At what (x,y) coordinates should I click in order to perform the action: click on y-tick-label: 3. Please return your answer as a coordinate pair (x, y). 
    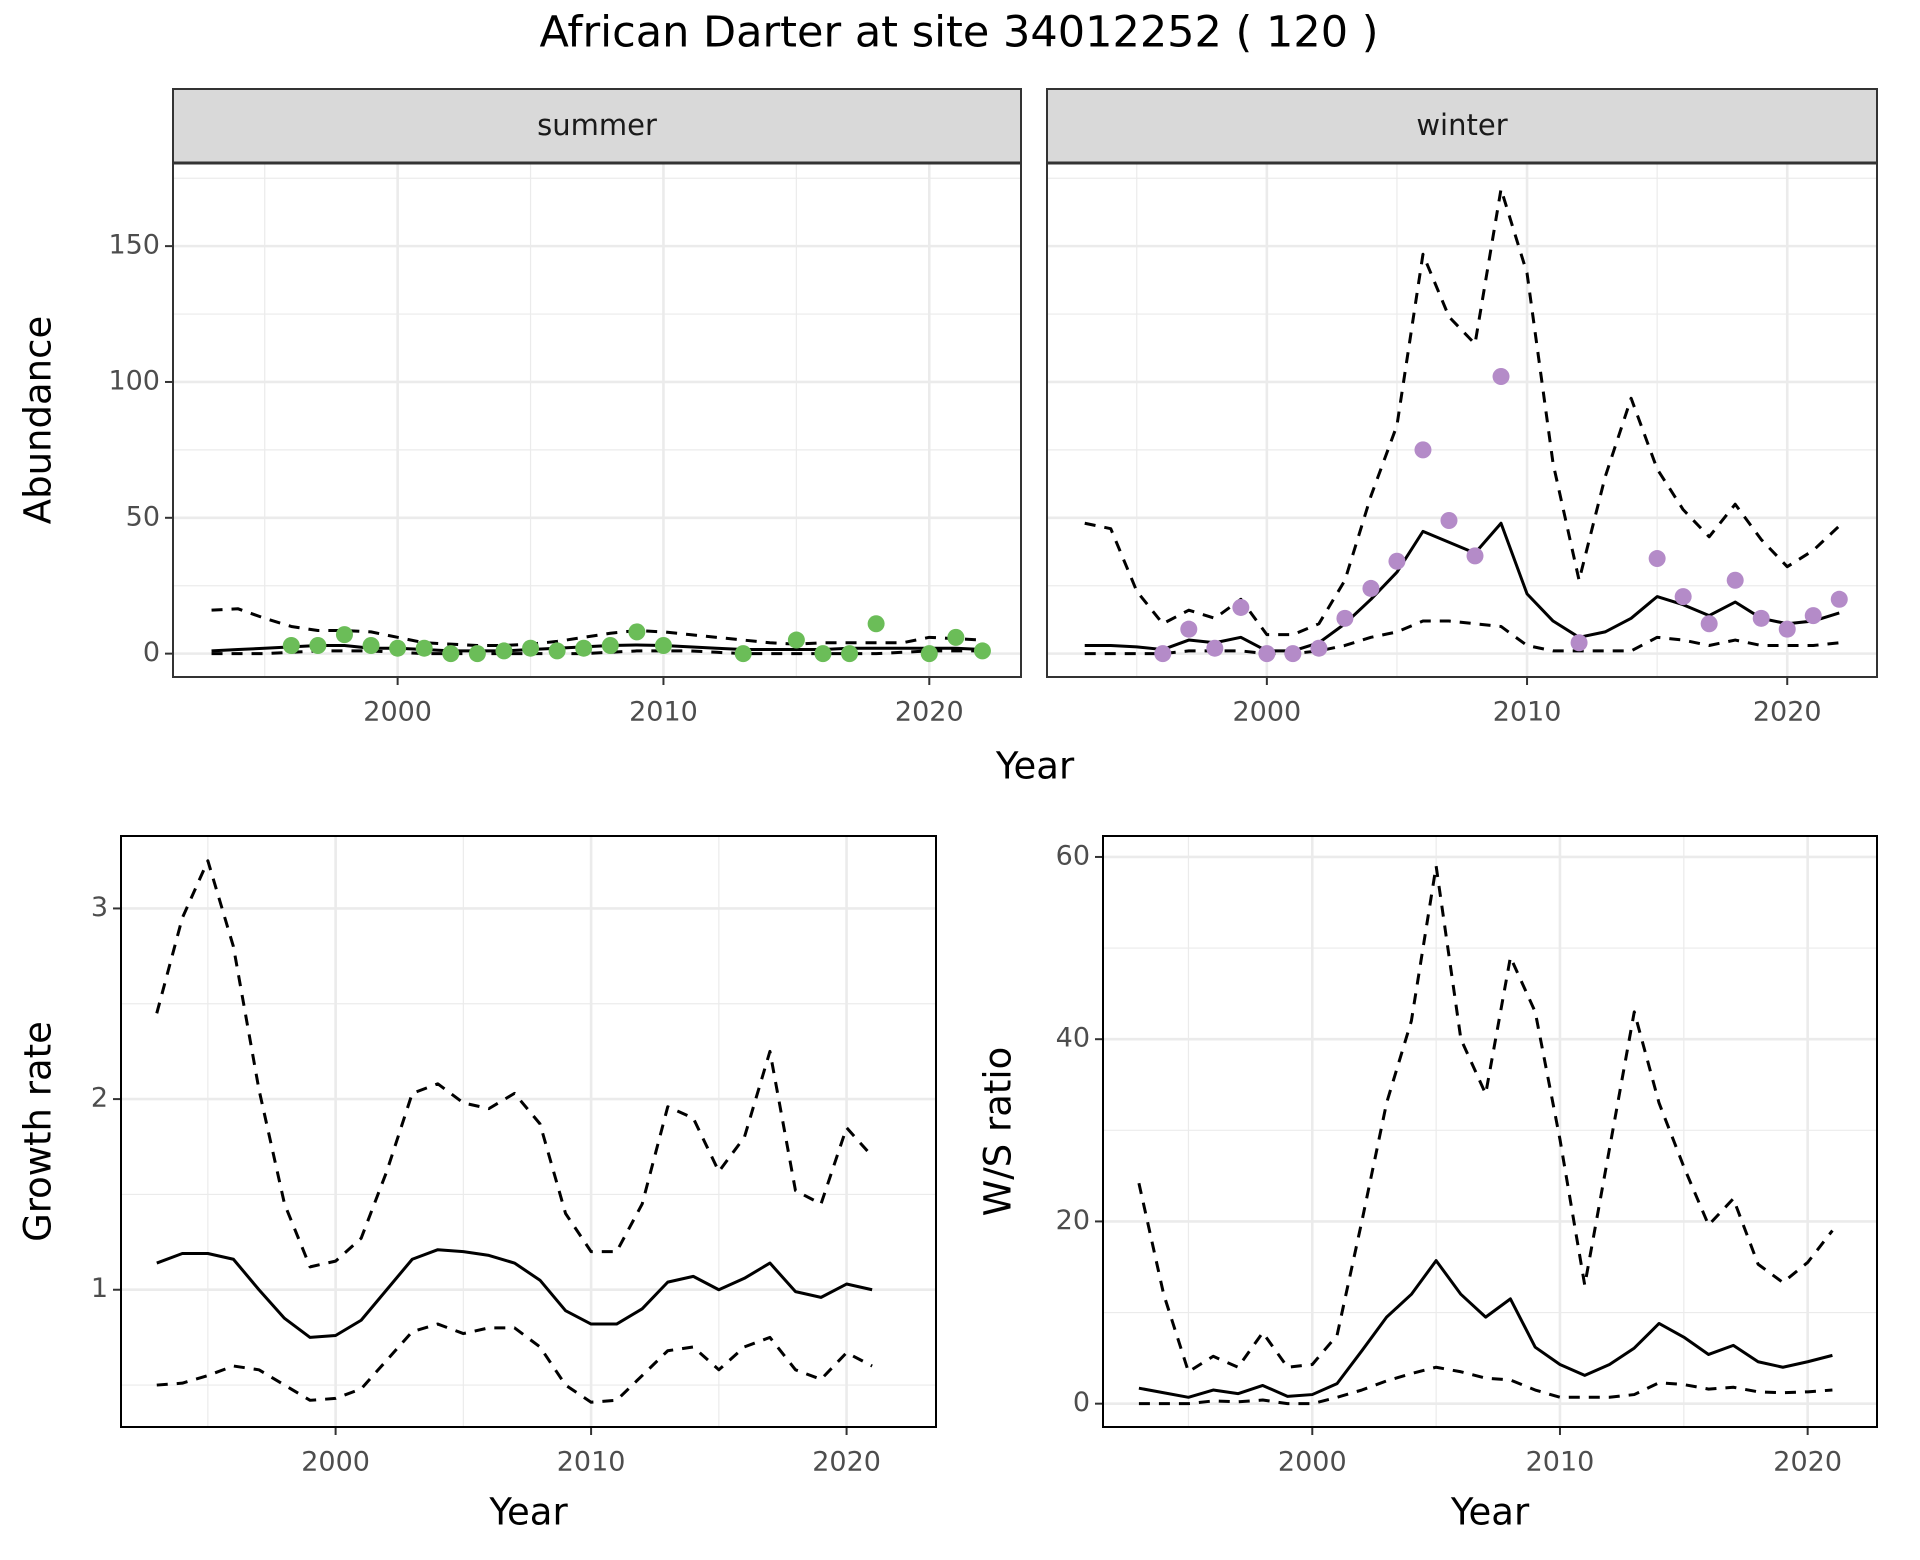
    Looking at the image, I should click on (99, 907).